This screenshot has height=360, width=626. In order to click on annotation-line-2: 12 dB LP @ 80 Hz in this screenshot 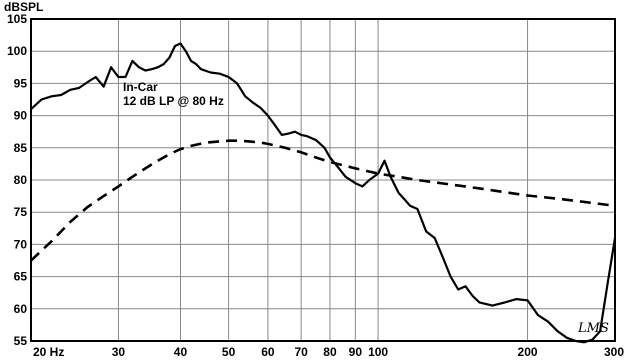, I will do `click(173, 101)`.